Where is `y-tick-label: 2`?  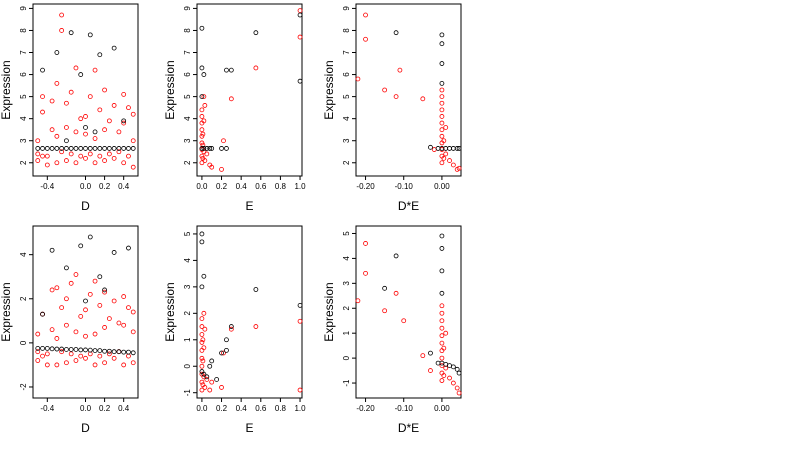 y-tick-label: 2 is located at coordinates (346, 307).